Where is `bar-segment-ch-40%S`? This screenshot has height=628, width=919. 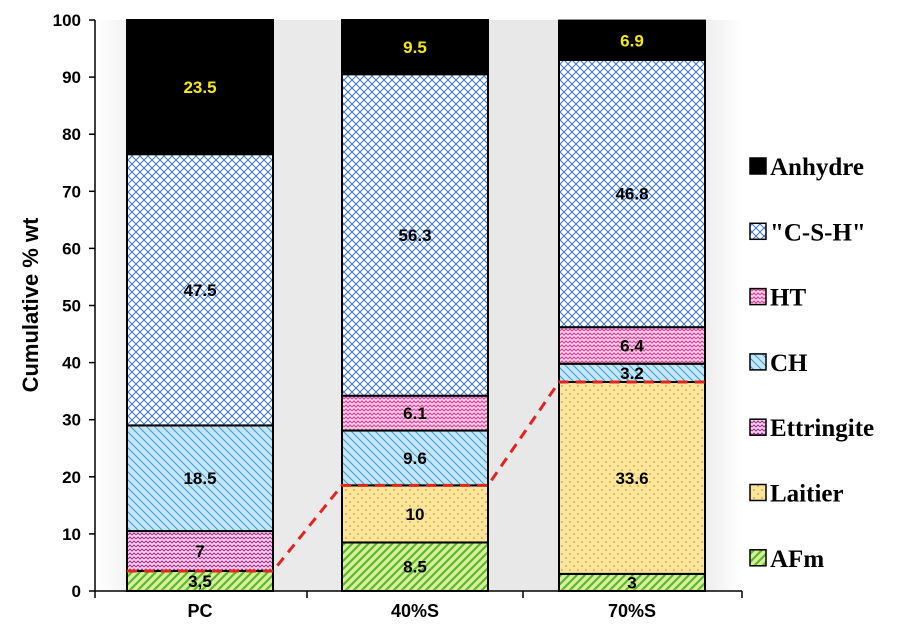
bar-segment-ch-40%S is located at coordinates (415, 458).